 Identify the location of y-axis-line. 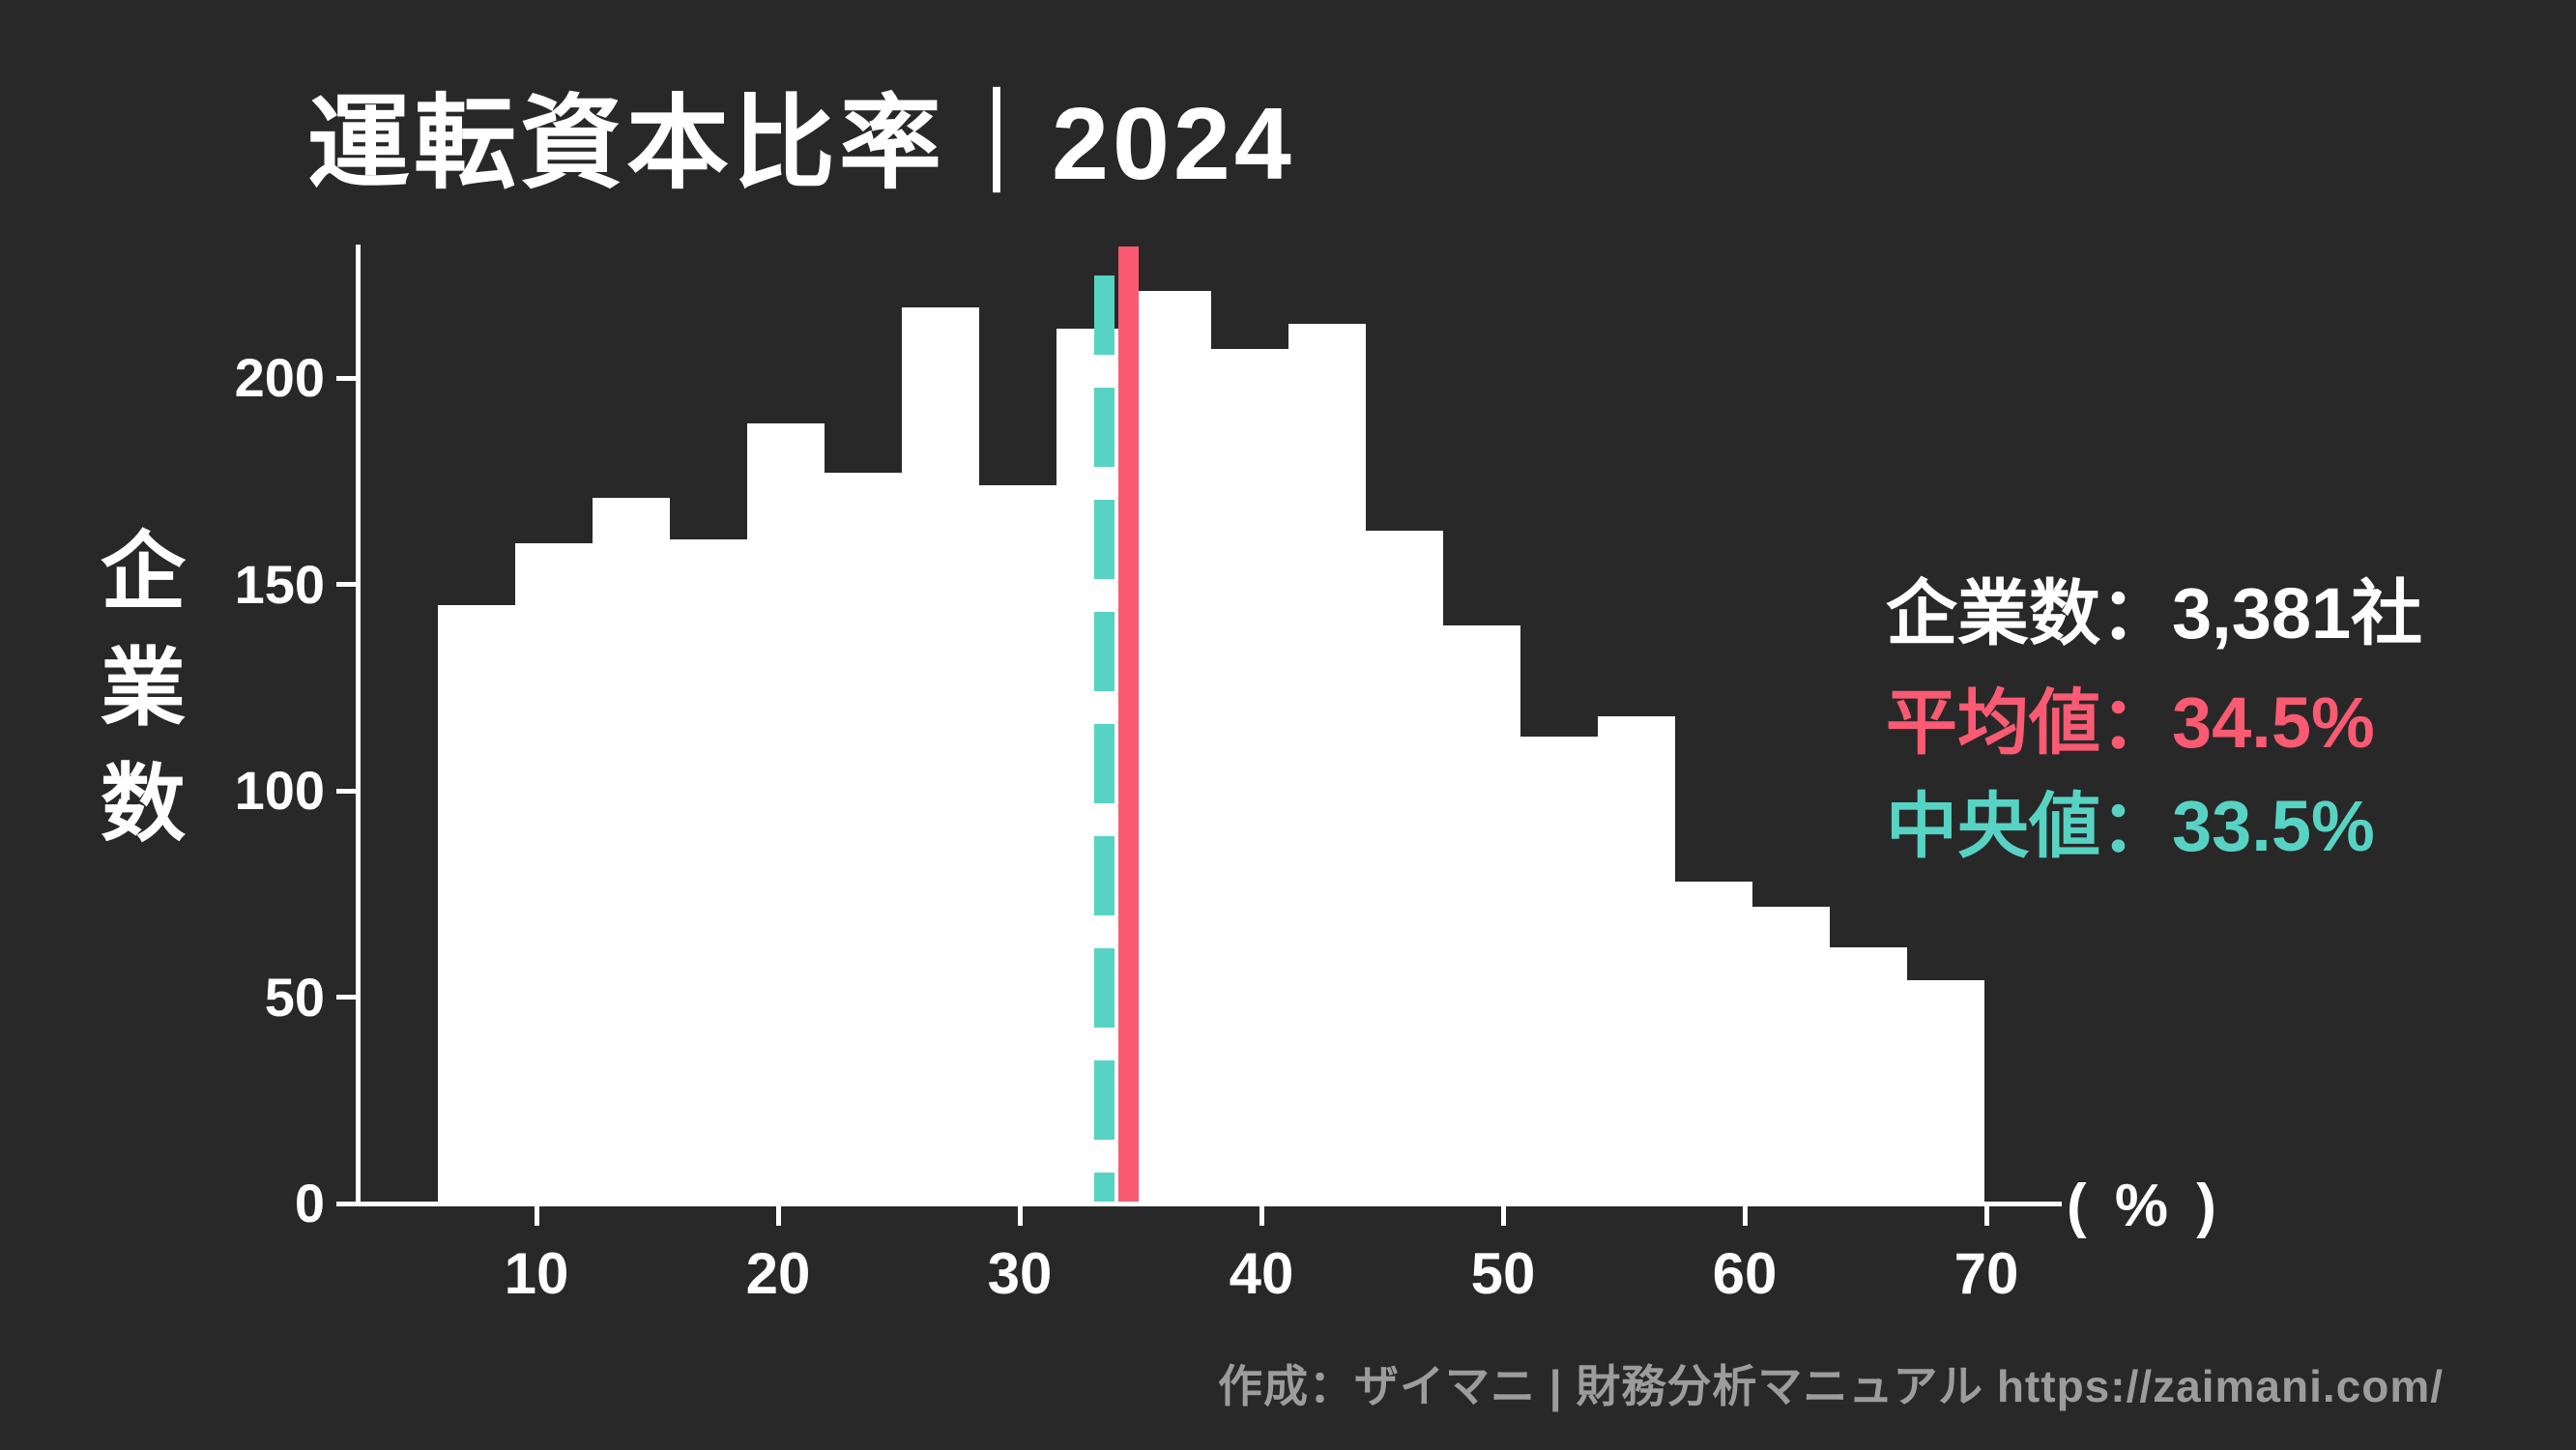
(358, 725).